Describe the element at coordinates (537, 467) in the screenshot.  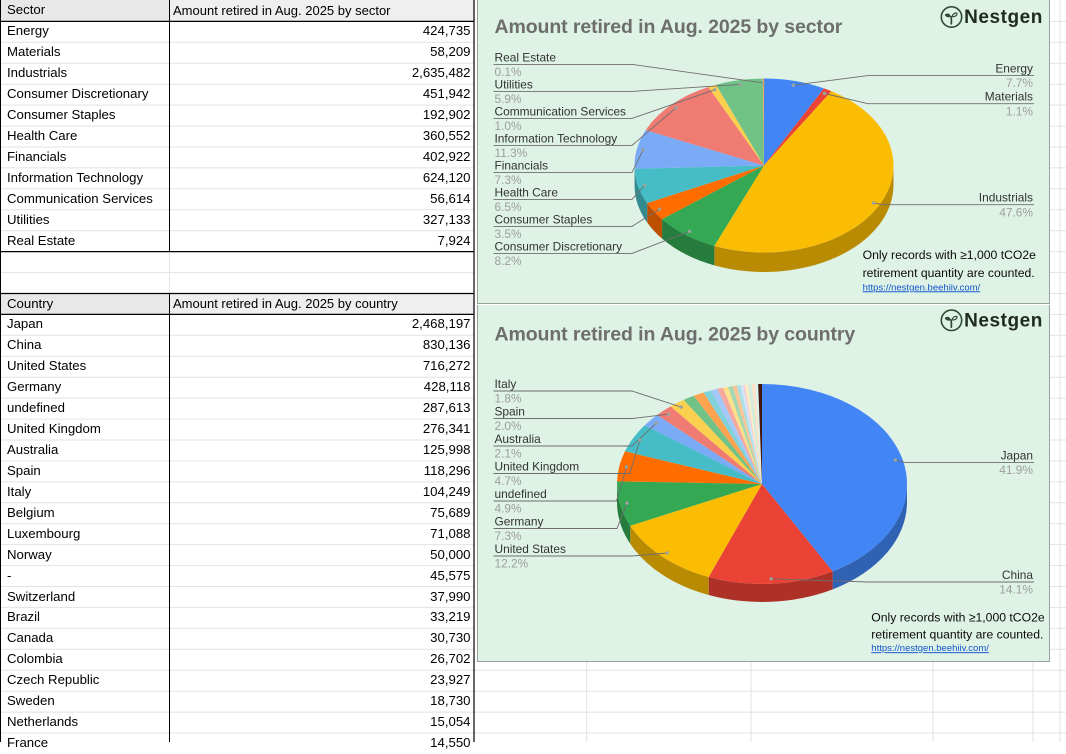
I see `svg-text: United Kingdom` at that location.